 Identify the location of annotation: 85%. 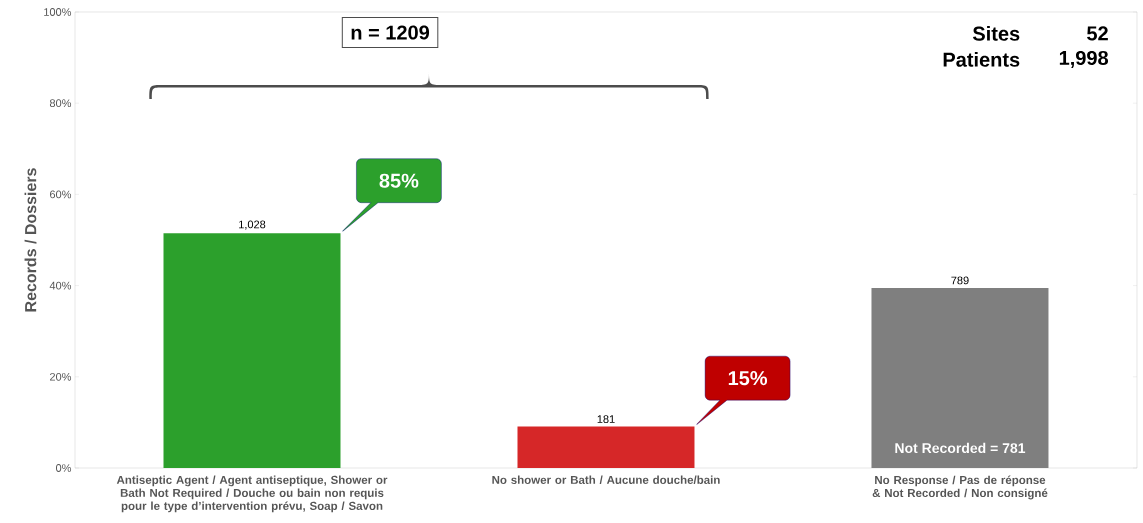
(399, 180).